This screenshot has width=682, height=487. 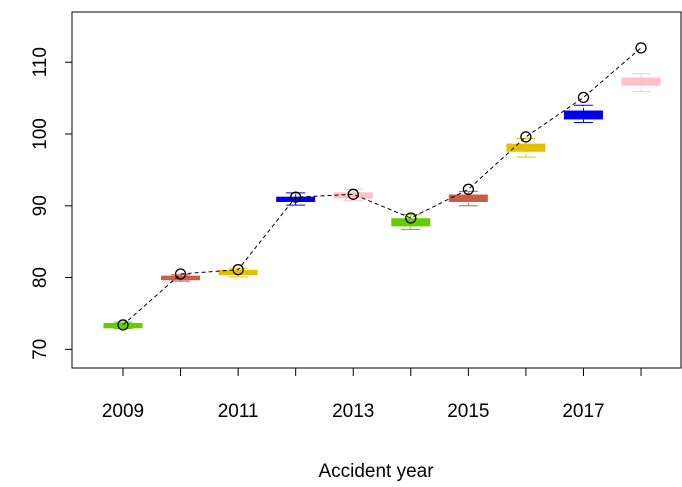 What do you see at coordinates (376, 471) in the screenshot?
I see `x-axis-title: Accident year` at bounding box center [376, 471].